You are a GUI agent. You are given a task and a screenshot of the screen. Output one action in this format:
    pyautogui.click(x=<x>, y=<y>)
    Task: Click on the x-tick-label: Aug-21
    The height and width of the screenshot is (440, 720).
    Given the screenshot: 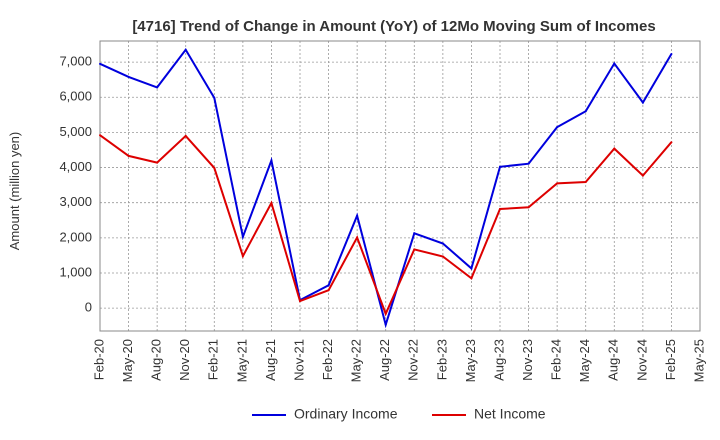 What is the action you would take?
    pyautogui.click(x=270, y=360)
    